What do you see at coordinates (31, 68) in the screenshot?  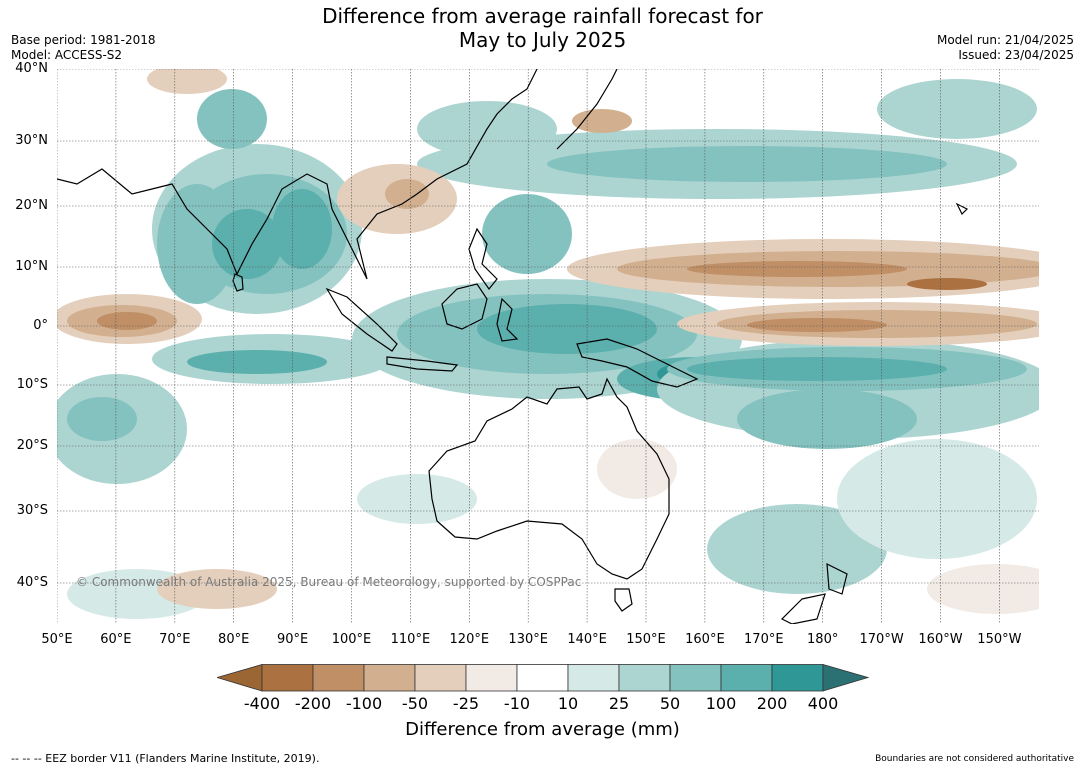 I see `latitude-label: 40°N` at bounding box center [31, 68].